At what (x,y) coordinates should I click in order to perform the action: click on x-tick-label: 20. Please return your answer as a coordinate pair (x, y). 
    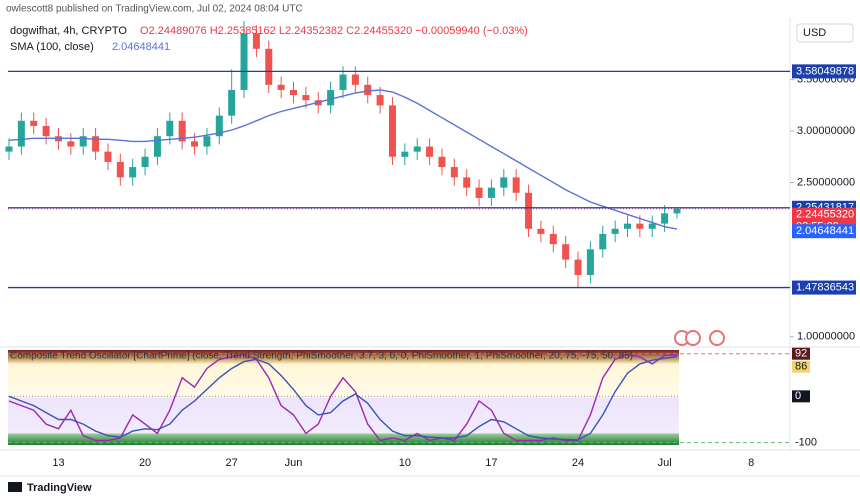
    Looking at the image, I should click on (145, 463).